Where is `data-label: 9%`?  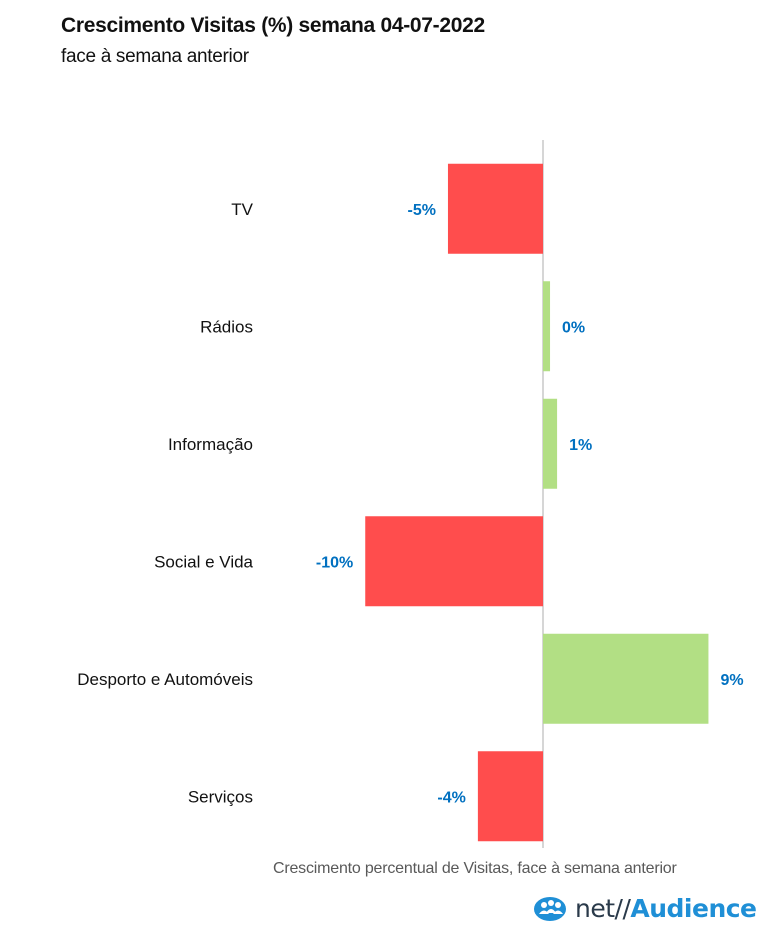
data-label: 9% is located at coordinates (731, 680).